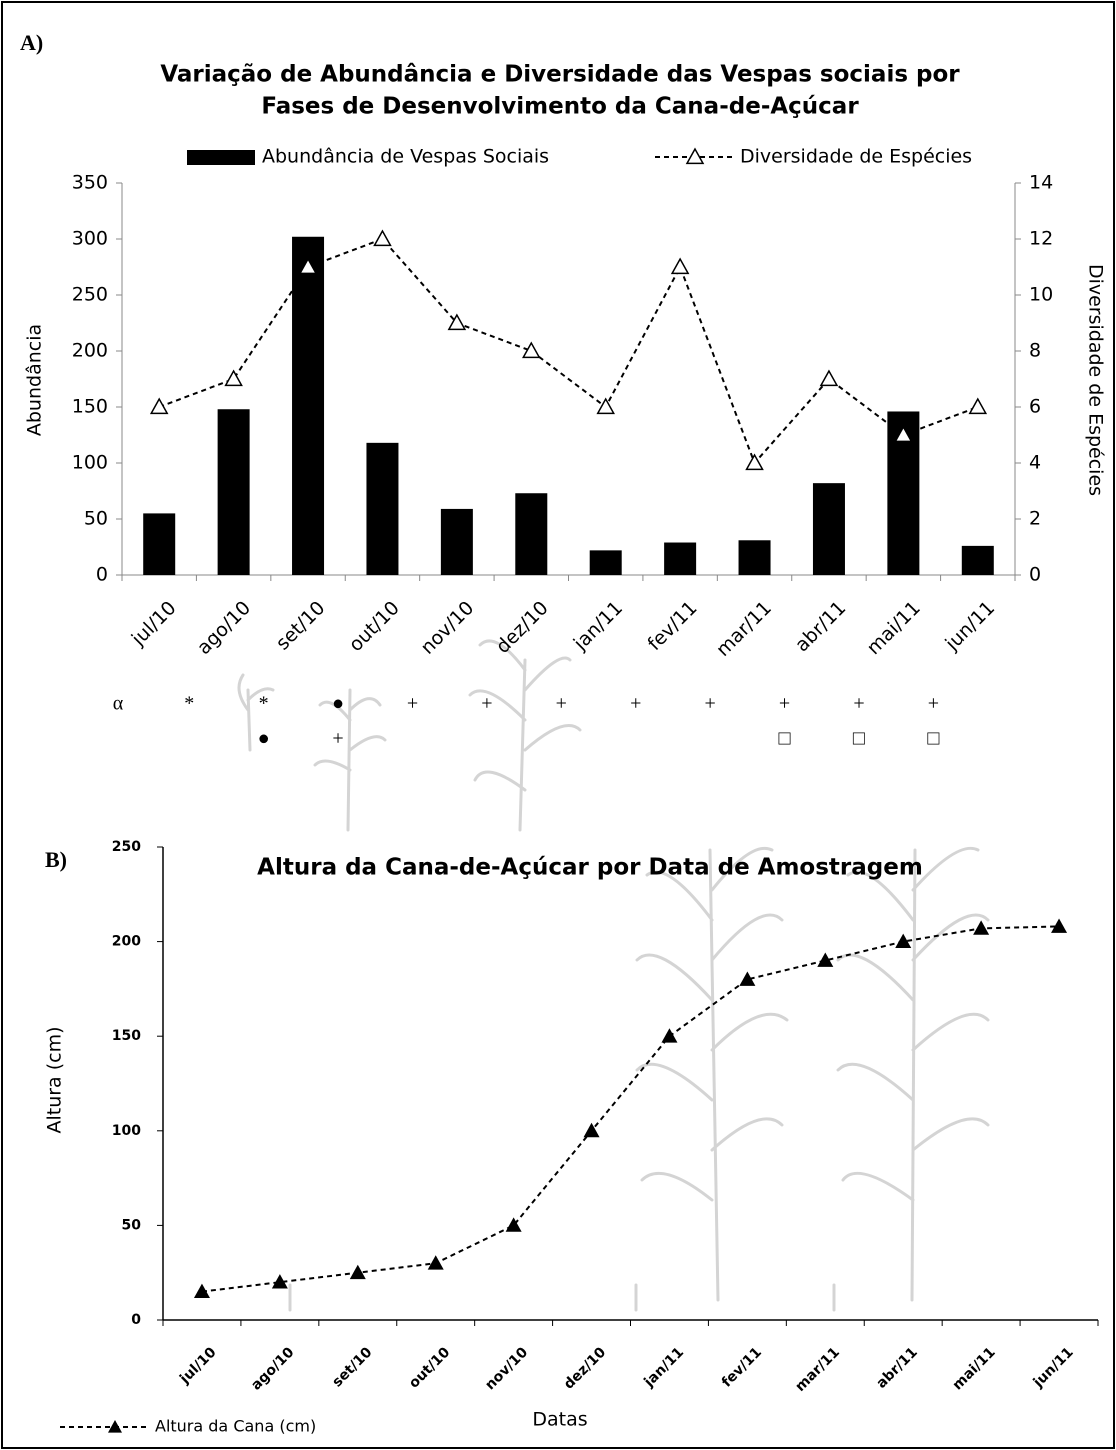 This screenshot has width=1116, height=1450. What do you see at coordinates (559, 1420) in the screenshot?
I see `x-axis-title: Datas` at bounding box center [559, 1420].